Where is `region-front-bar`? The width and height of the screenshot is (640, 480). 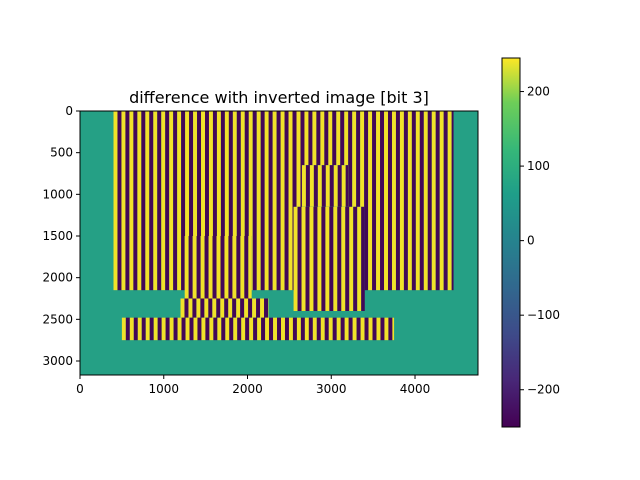
region-front-bar is located at coordinates (258, 329).